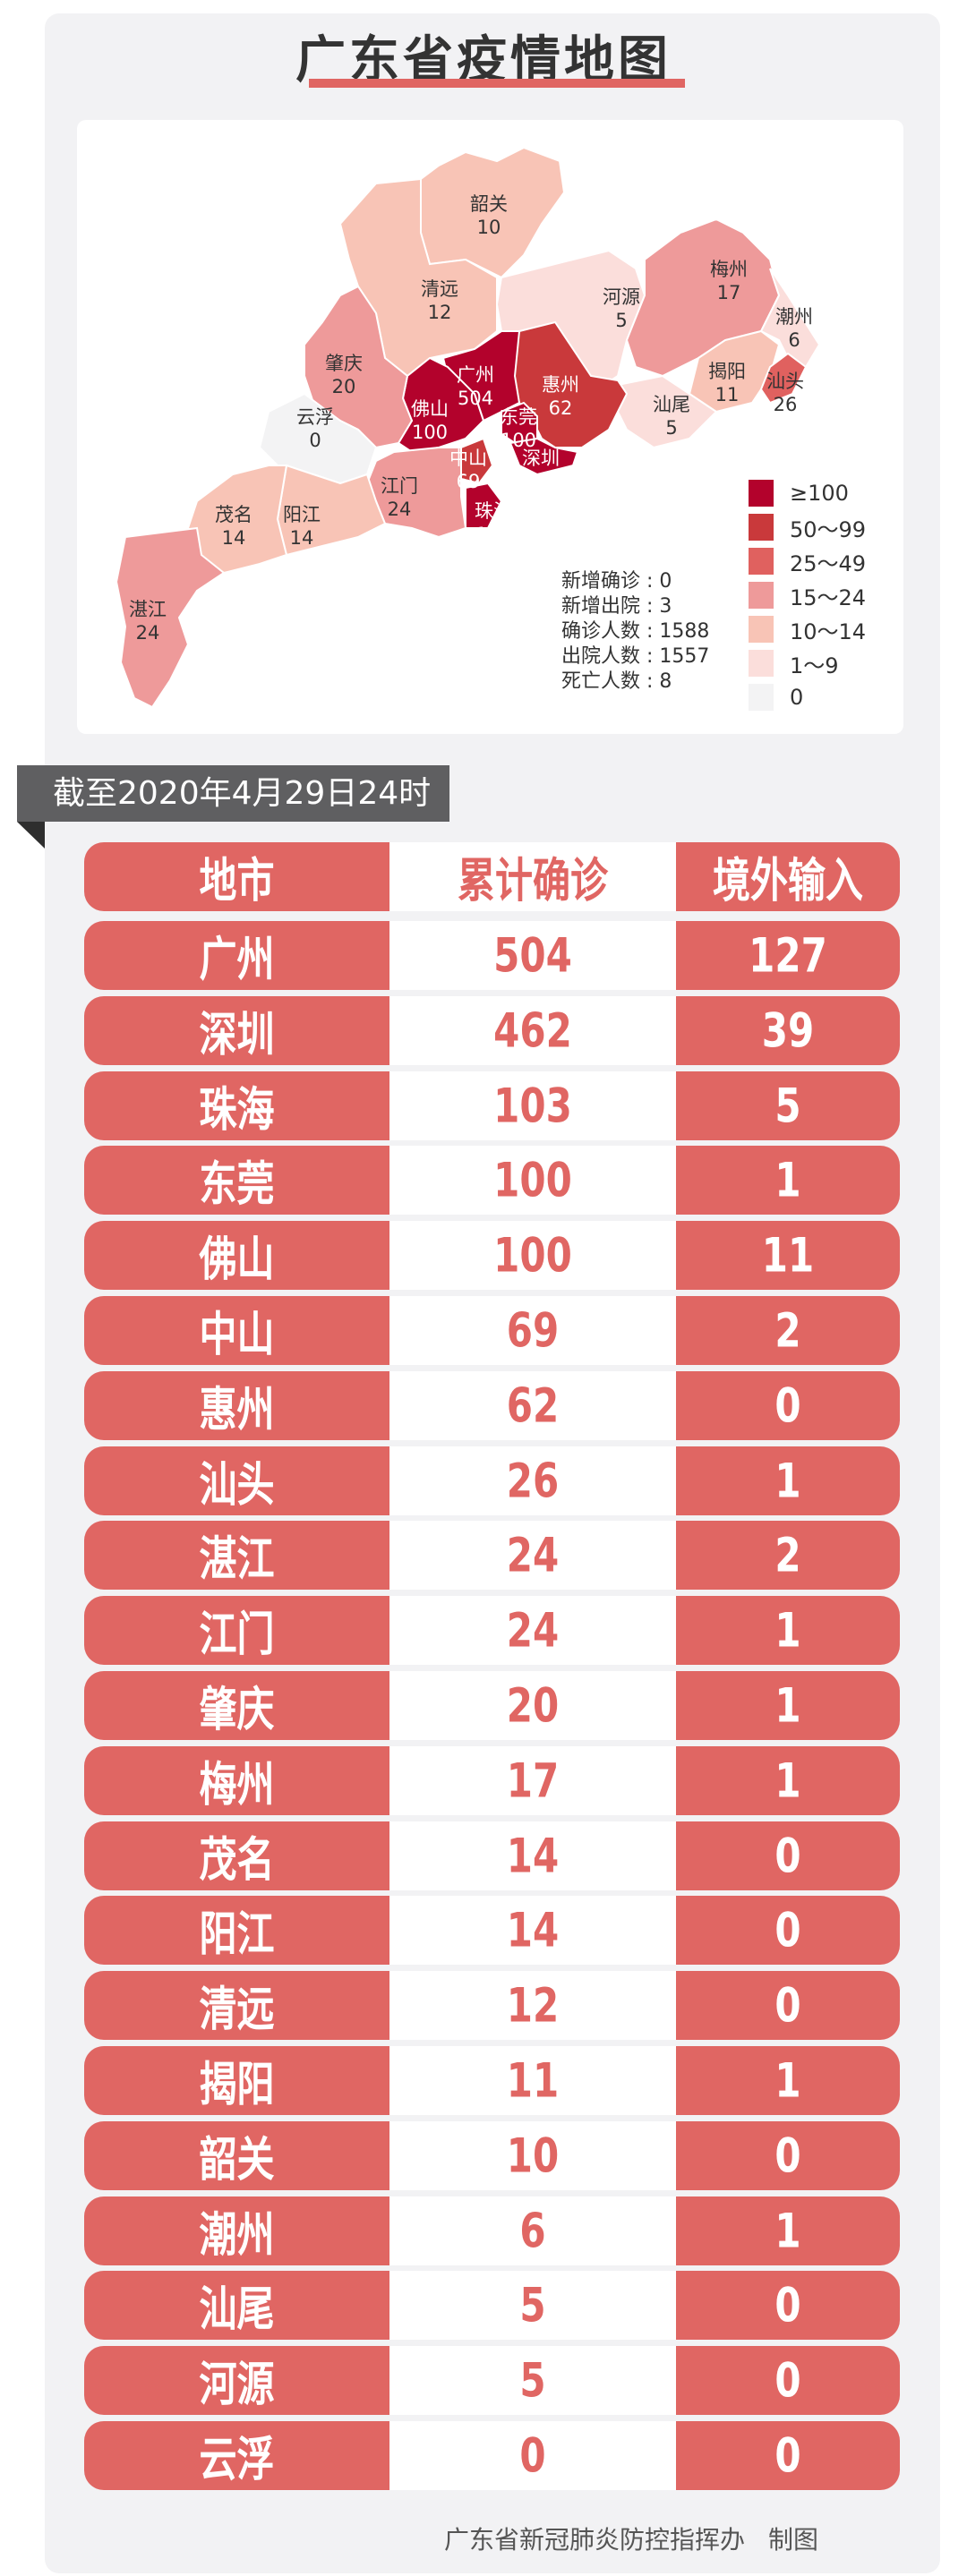 This screenshot has height=2576, width=967. I want to click on map-label-value: 62, so click(561, 408).